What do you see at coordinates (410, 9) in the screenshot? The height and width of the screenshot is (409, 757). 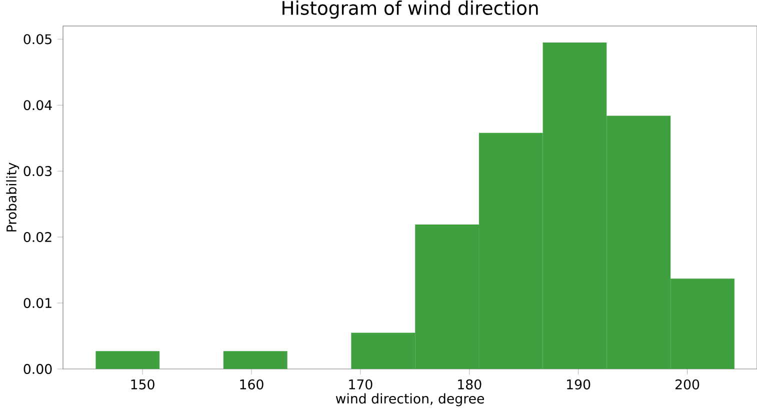 I see `chart-title: Histogram of wind direction` at bounding box center [410, 9].